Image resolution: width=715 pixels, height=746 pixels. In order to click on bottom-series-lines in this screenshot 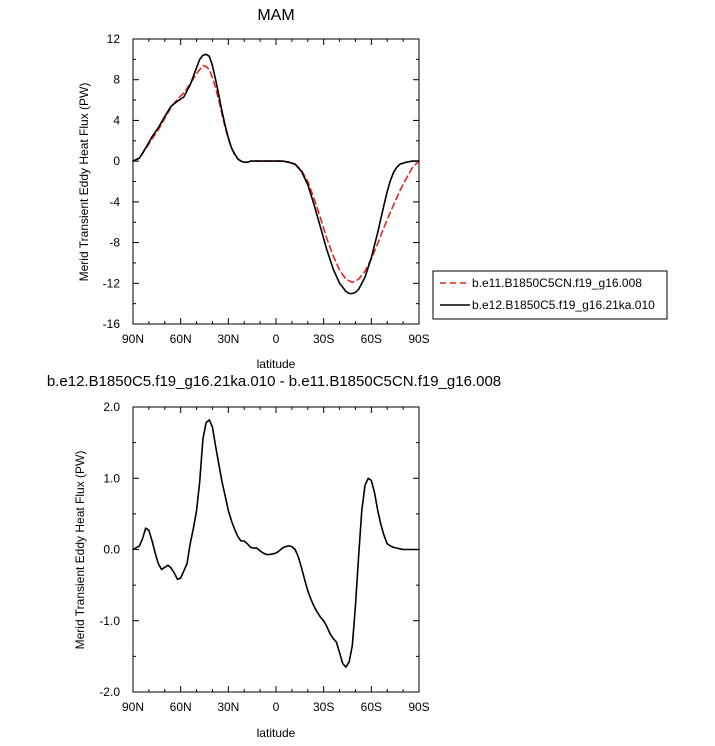, I will do `click(276, 543)`.